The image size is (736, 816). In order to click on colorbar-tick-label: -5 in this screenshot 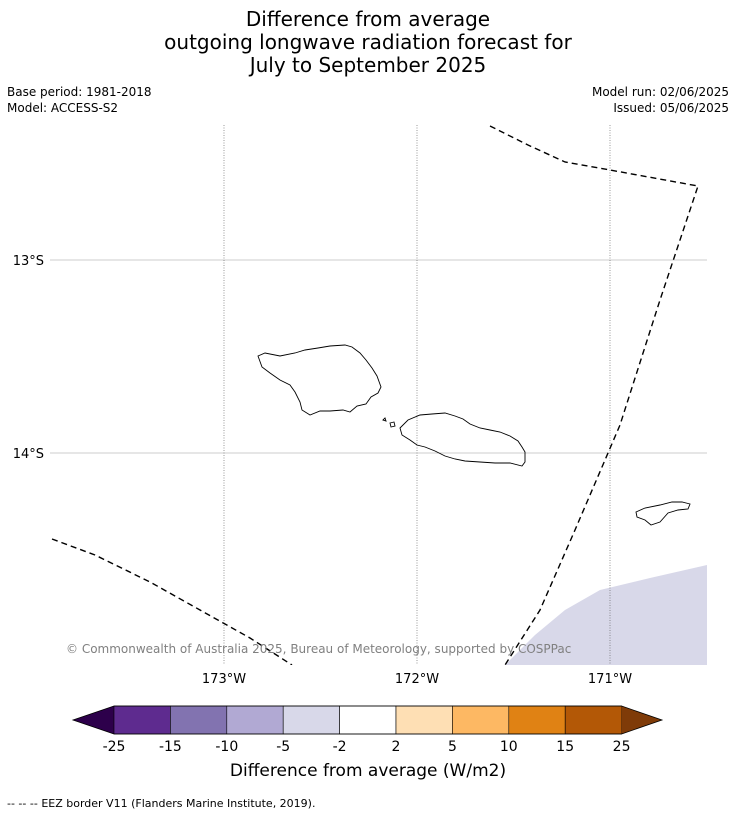, I will do `click(283, 747)`.